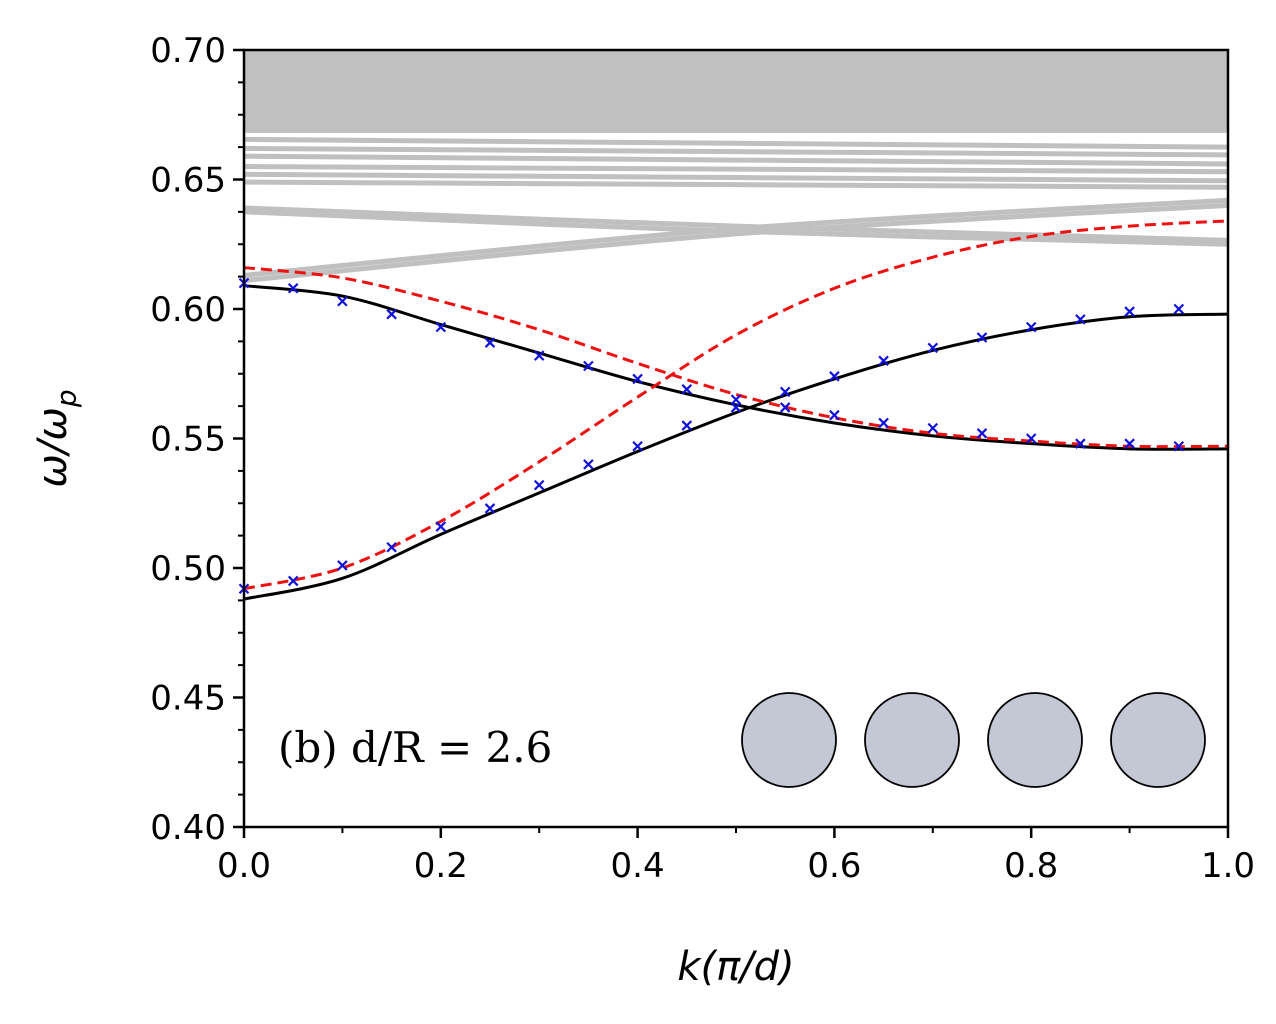  What do you see at coordinates (834, 866) in the screenshot?
I see `x-tick-label: 0.6` at bounding box center [834, 866].